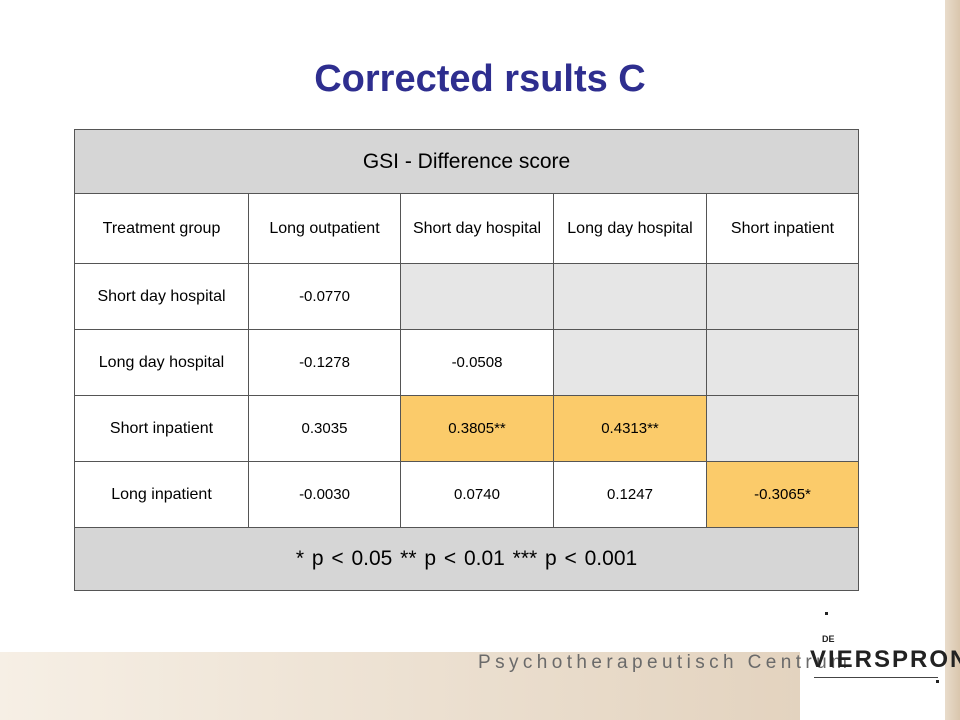 The width and height of the screenshot is (960, 720). I want to click on table-header: GSI - Difference score, so click(466, 161).